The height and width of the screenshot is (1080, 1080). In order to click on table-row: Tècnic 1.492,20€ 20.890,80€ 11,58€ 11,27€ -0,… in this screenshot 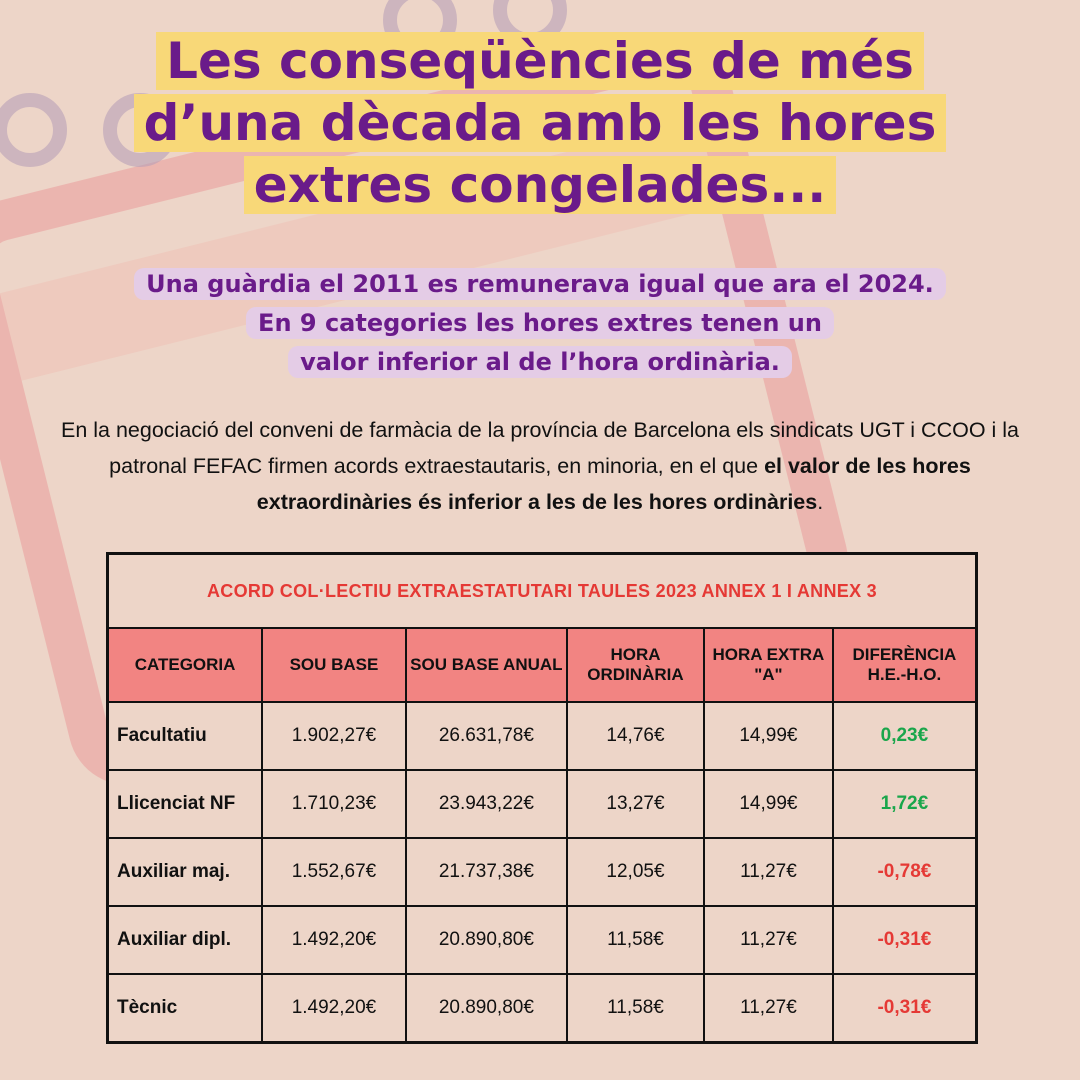, I will do `click(542, 1008)`.